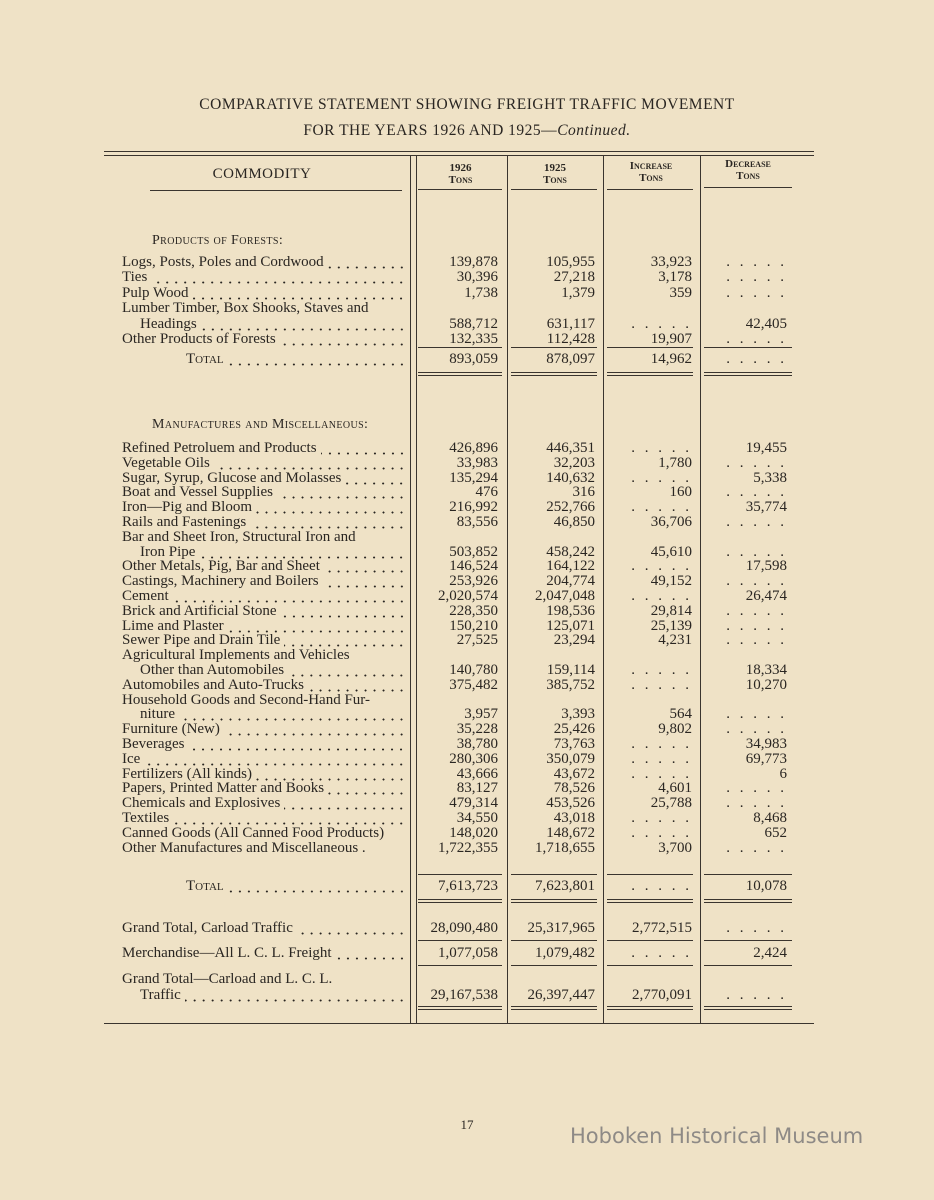 The image size is (934, 1200). What do you see at coordinates (770, 953) in the screenshot?
I see `value-decrease: 2,424` at bounding box center [770, 953].